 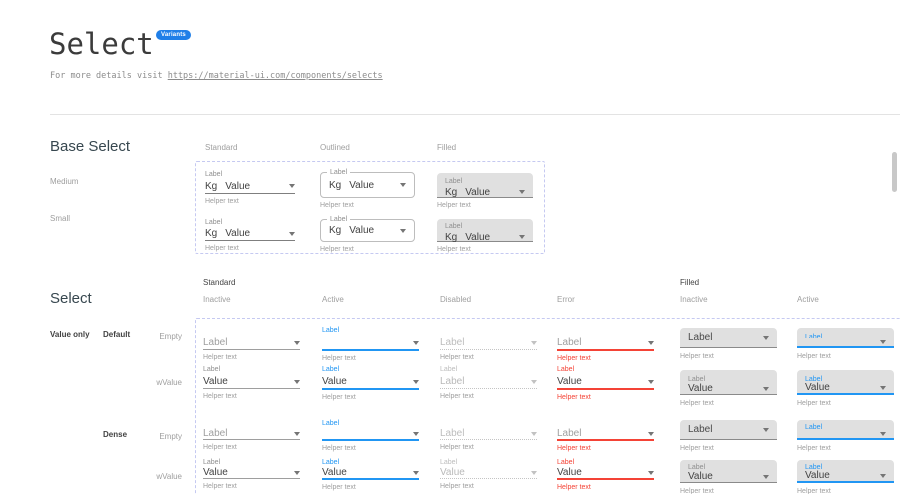 I want to click on group-header-filled: Filled, so click(x=690, y=282).